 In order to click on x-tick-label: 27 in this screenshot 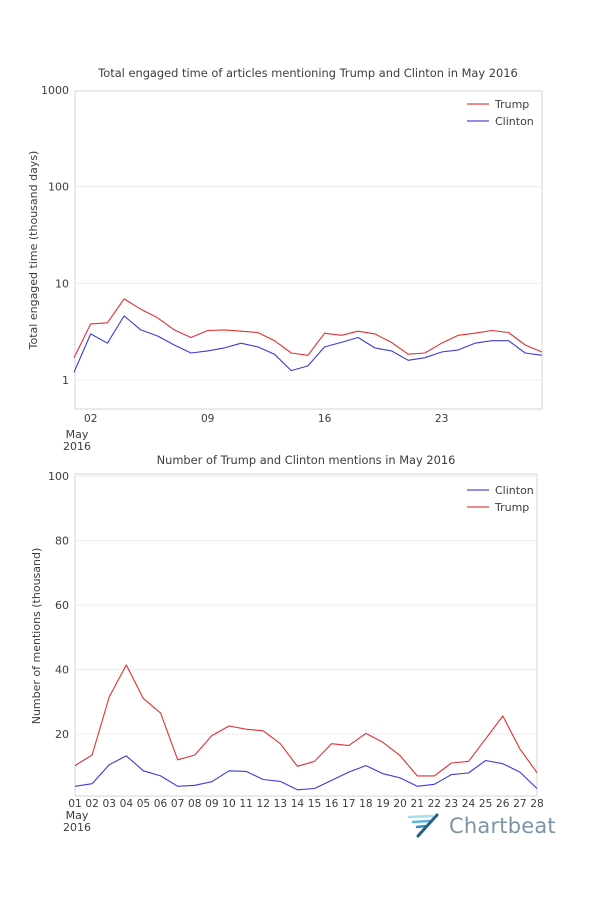, I will do `click(519, 804)`.